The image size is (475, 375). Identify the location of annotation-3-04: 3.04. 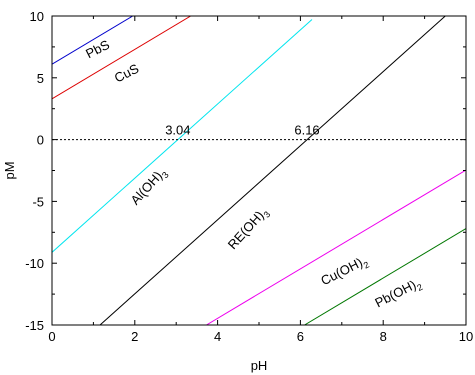
(177, 130).